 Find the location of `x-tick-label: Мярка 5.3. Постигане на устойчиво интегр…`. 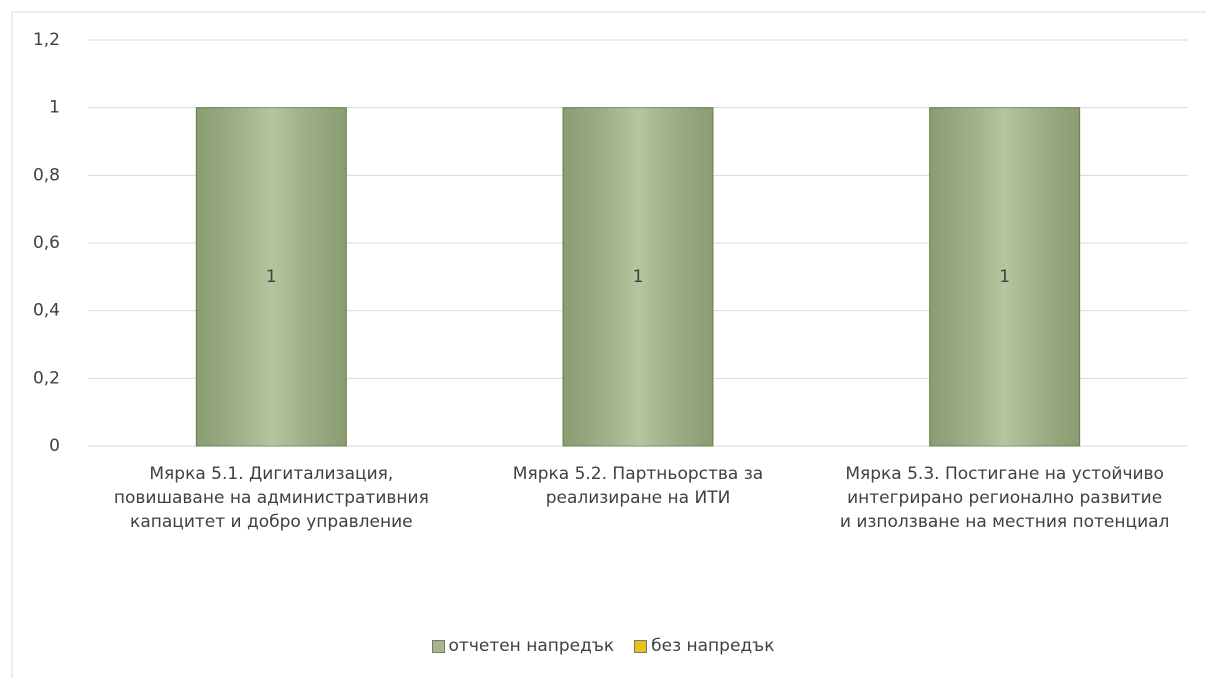

x-tick-label: Мярка 5.3. Постигане на устойчиво интегр… is located at coordinates (1004, 498).